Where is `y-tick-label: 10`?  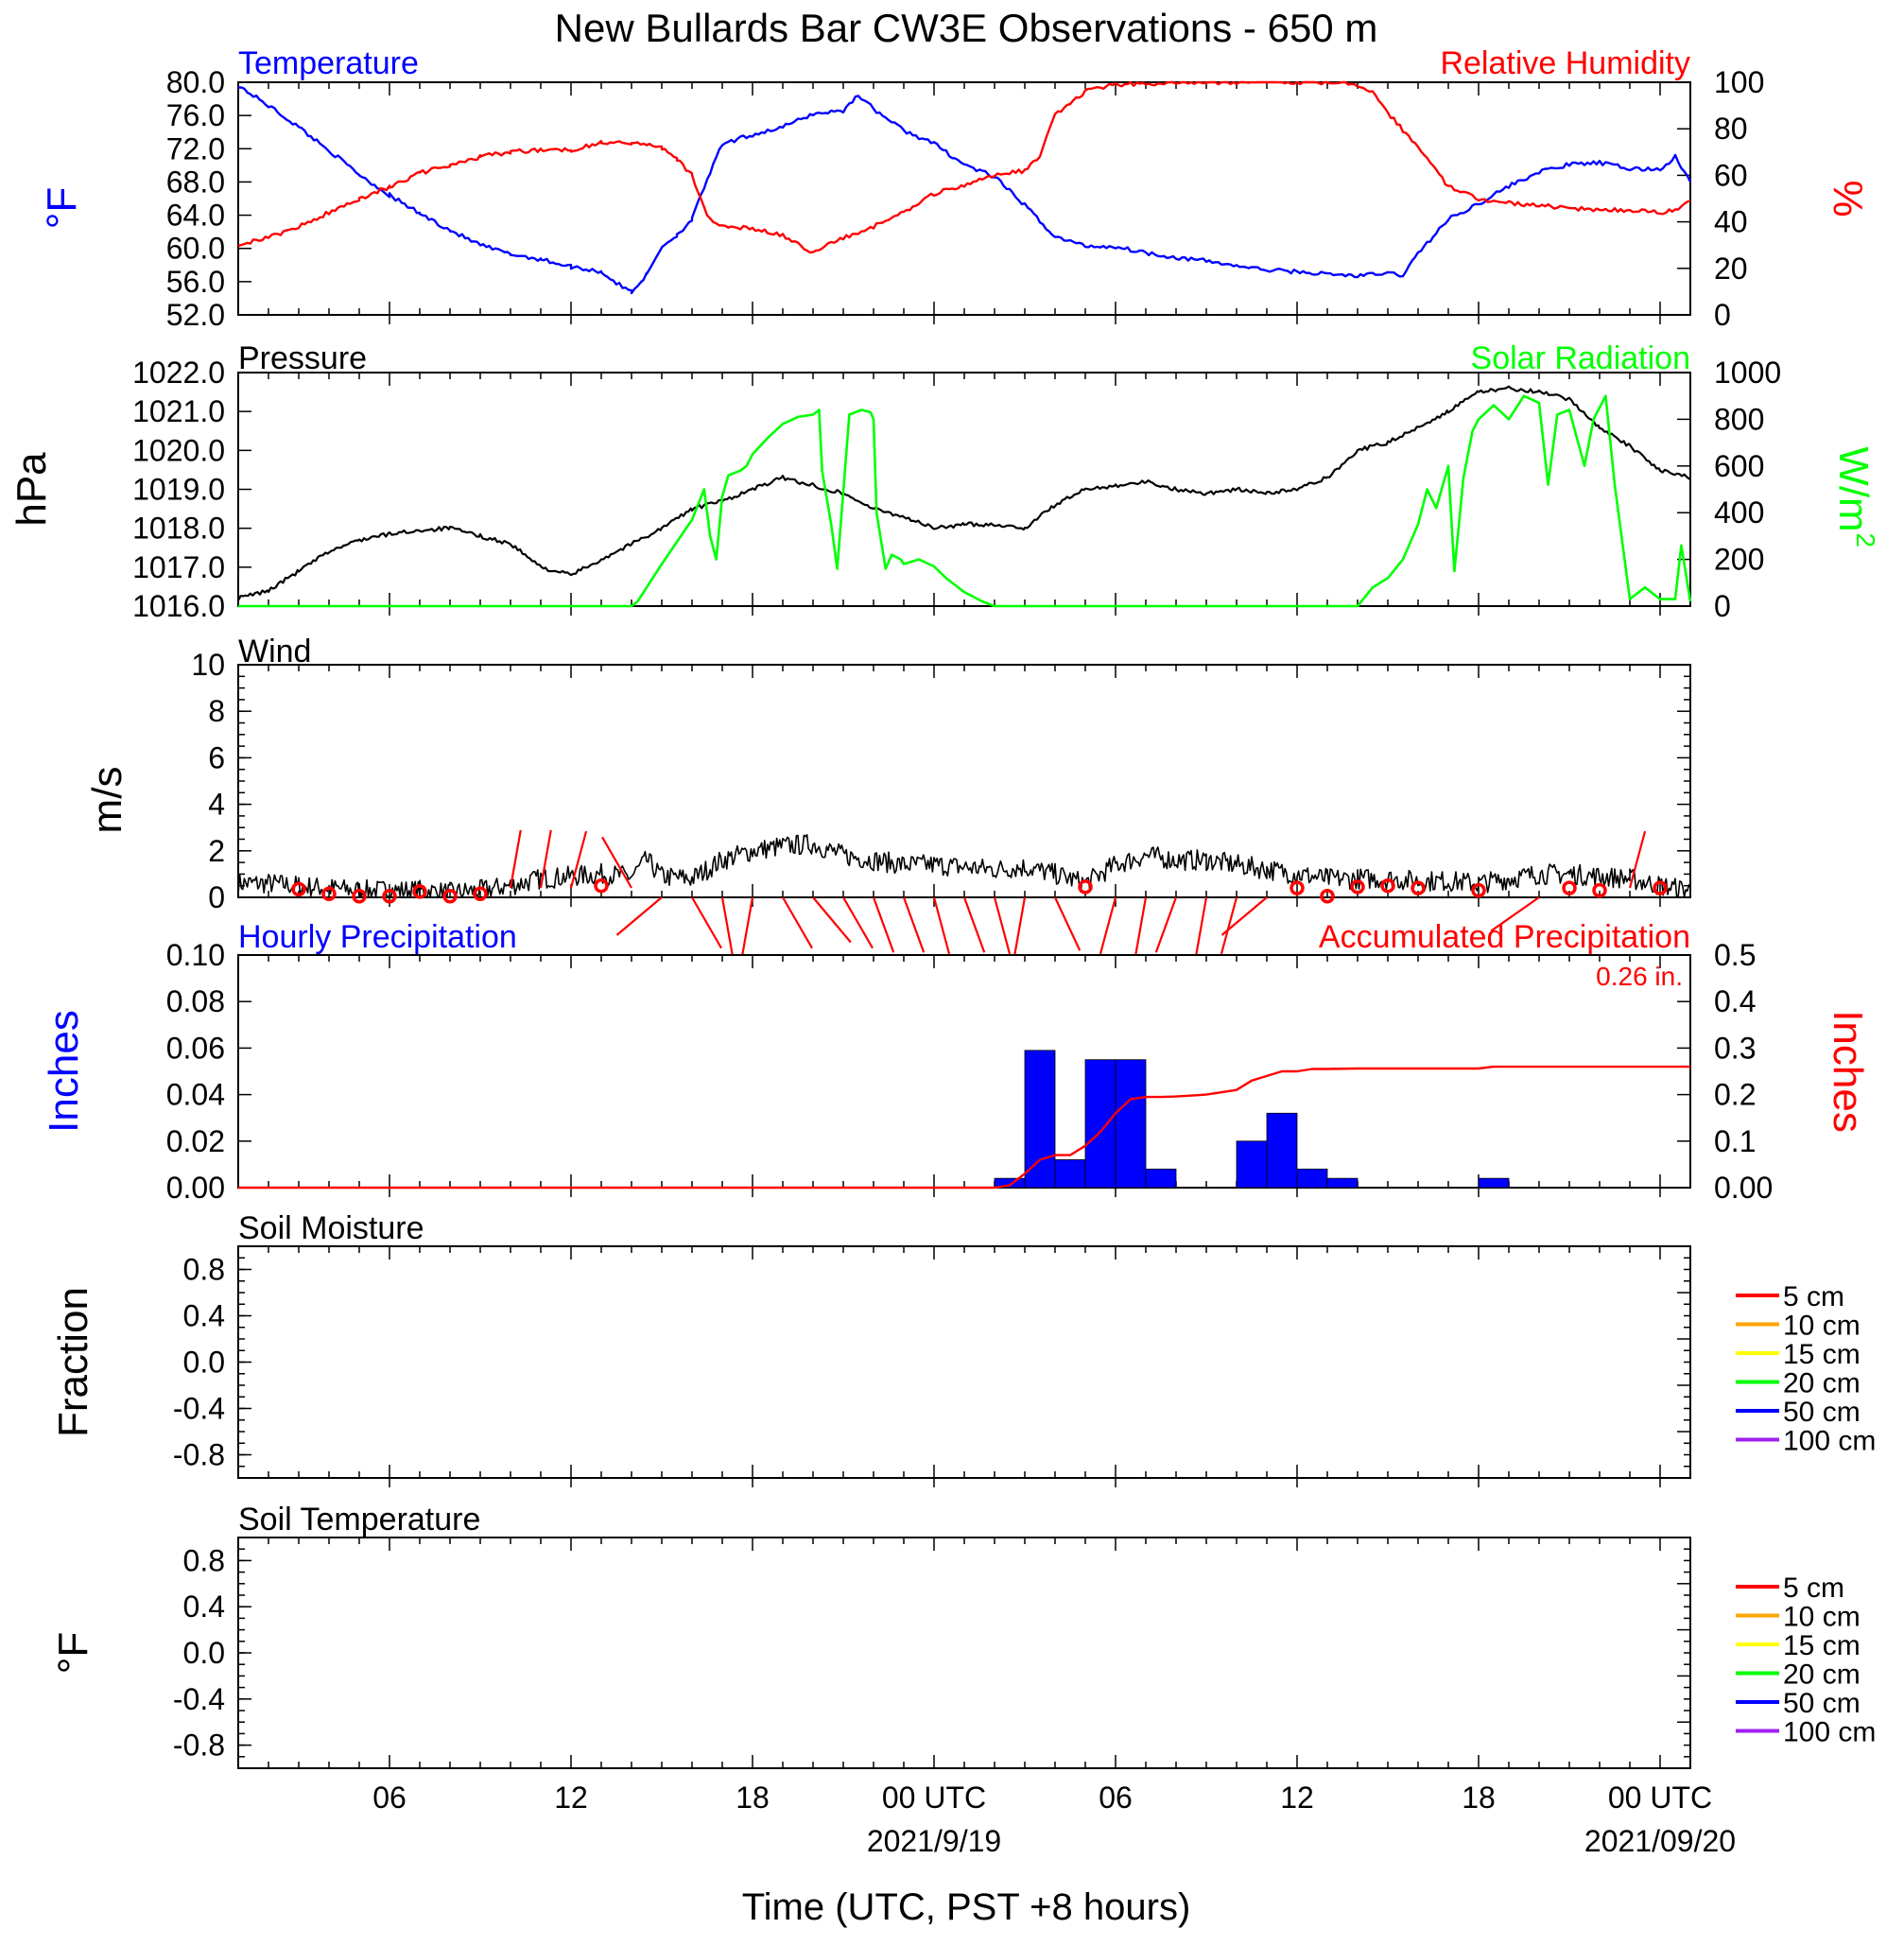 y-tick-label: 10 is located at coordinates (208, 665).